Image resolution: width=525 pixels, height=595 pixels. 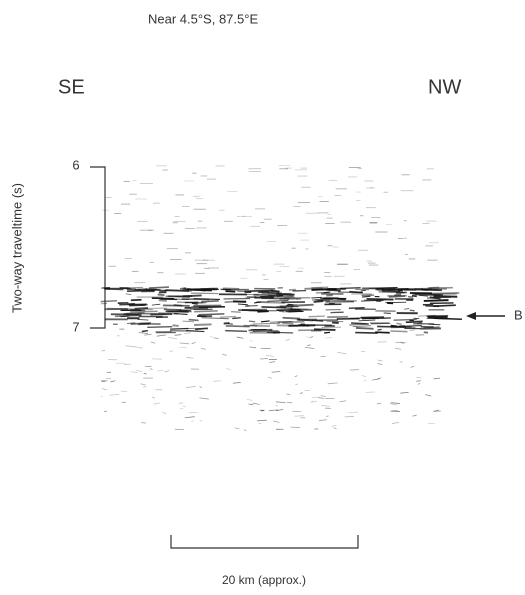 I want to click on axis-label: Two-way traveltime (s), so click(x=16, y=248).